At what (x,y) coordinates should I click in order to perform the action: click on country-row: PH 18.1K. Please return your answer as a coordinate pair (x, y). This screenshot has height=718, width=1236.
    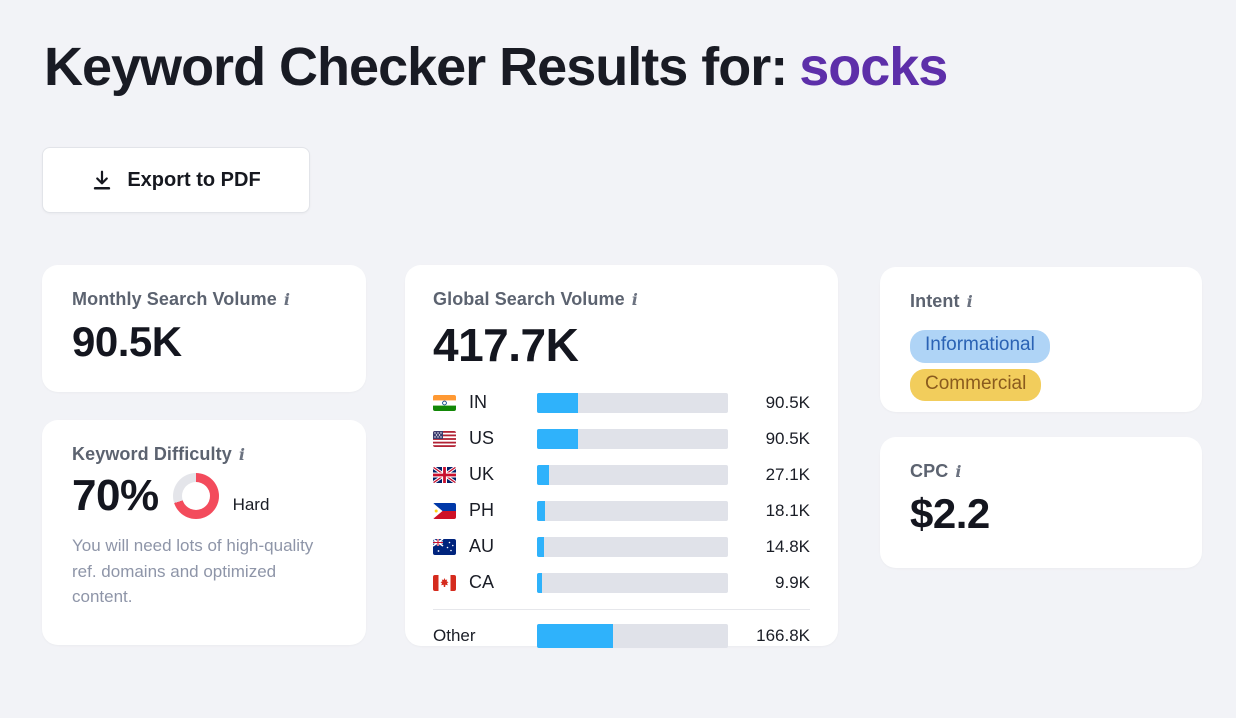
    Looking at the image, I should click on (621, 510).